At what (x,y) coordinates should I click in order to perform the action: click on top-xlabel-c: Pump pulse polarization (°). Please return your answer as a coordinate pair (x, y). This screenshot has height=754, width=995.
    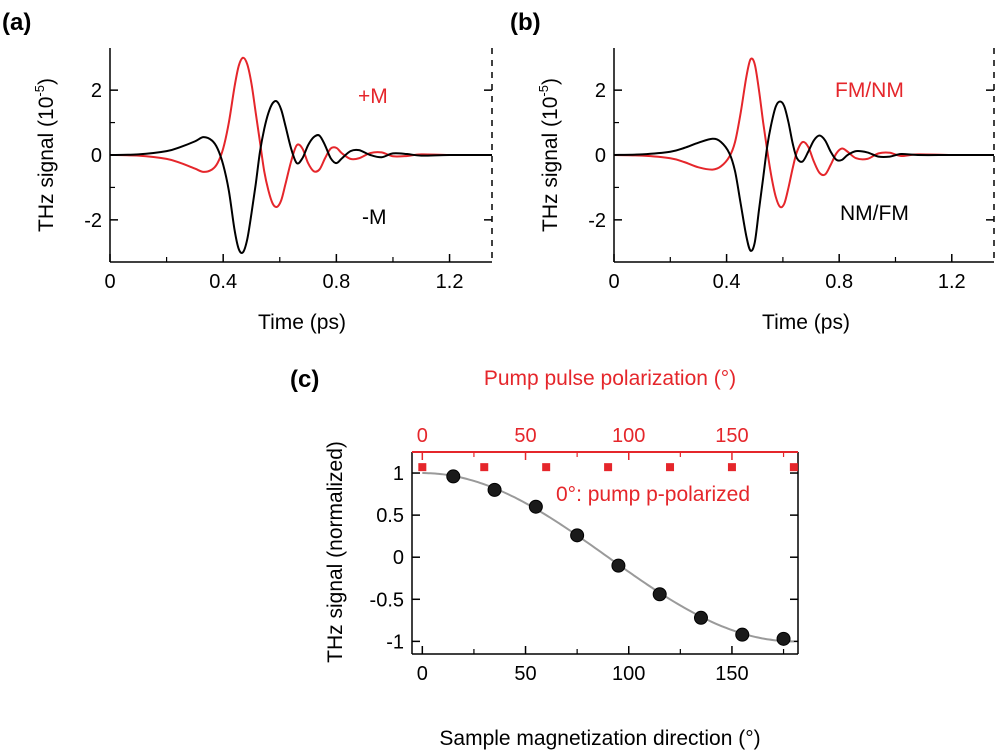
    Looking at the image, I should click on (610, 378).